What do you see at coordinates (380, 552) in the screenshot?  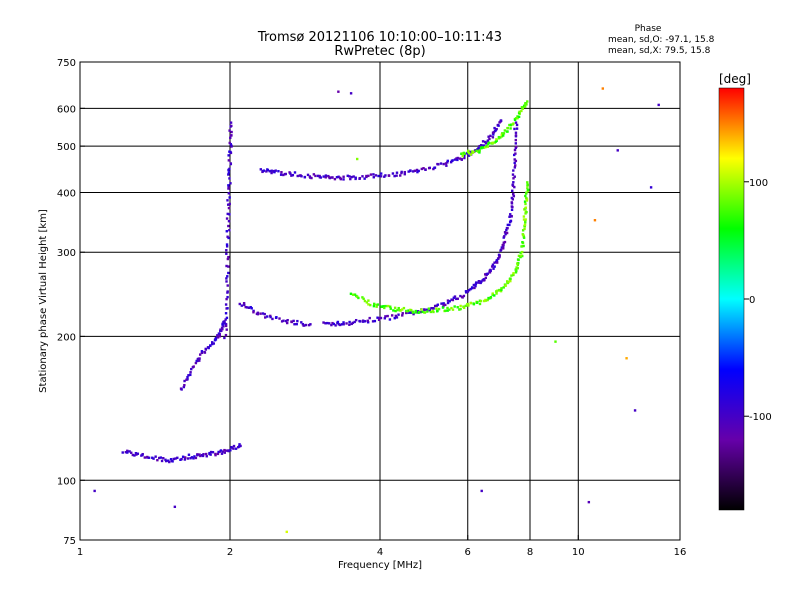 I see `x-tick-label: 4` at bounding box center [380, 552].